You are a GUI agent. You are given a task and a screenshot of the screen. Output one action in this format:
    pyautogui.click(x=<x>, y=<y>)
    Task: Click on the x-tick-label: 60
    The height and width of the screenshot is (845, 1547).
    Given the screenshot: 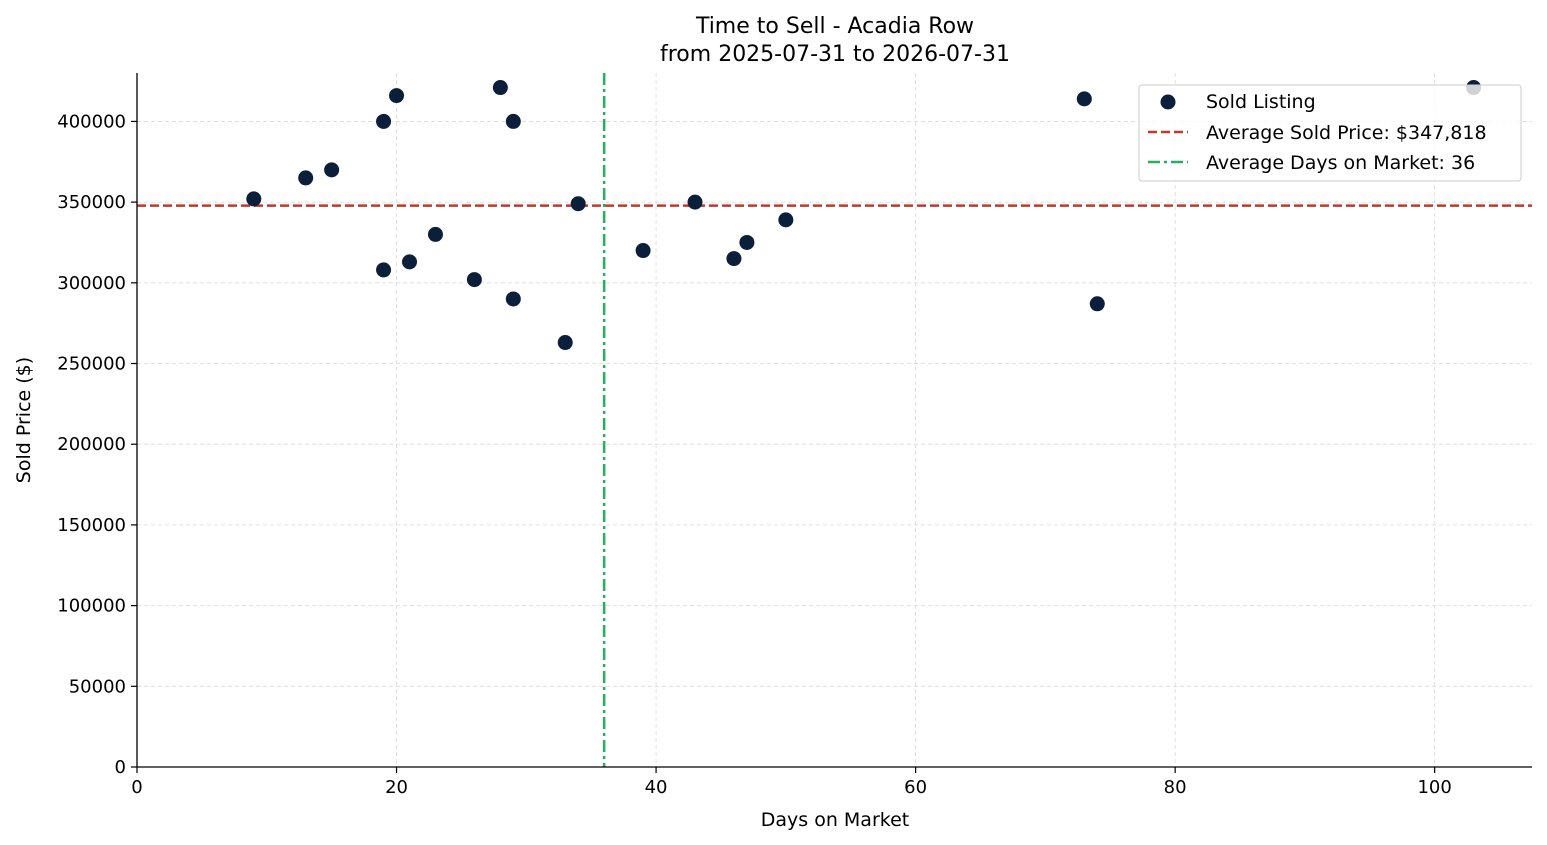 What is the action you would take?
    pyautogui.click(x=915, y=787)
    